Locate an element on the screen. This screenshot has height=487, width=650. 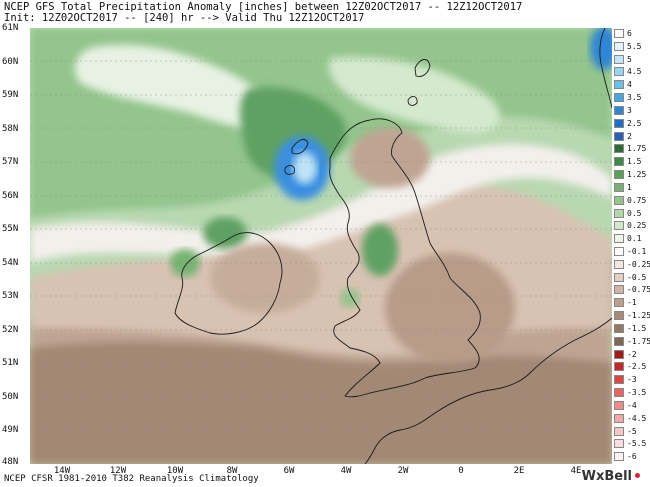
legend-label: -4.5 is located at coordinates (637, 418).